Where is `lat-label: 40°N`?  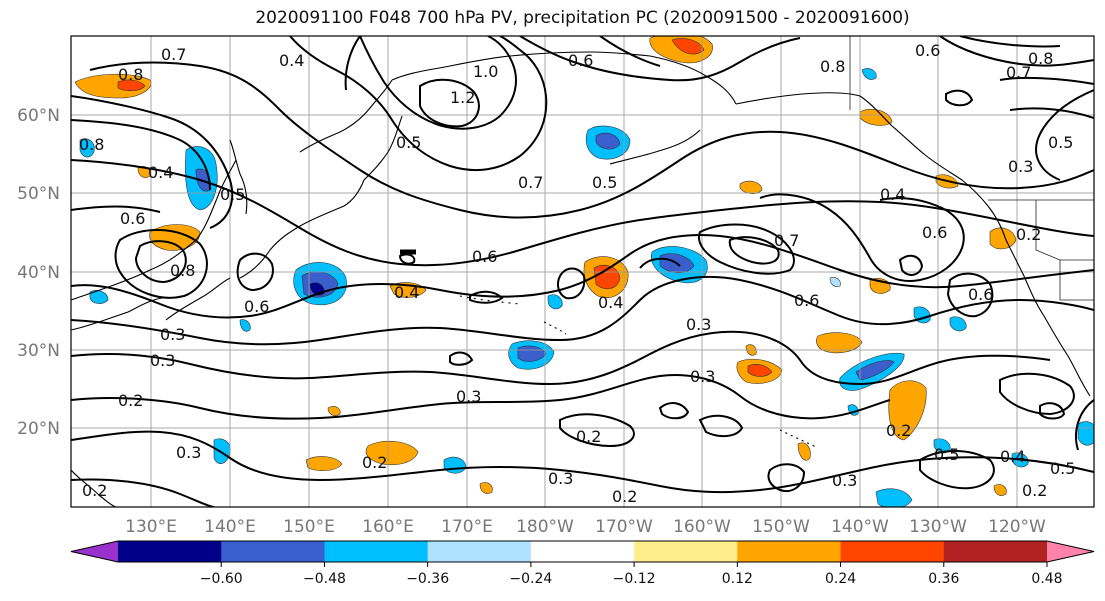
lat-label: 40°N is located at coordinates (38, 273).